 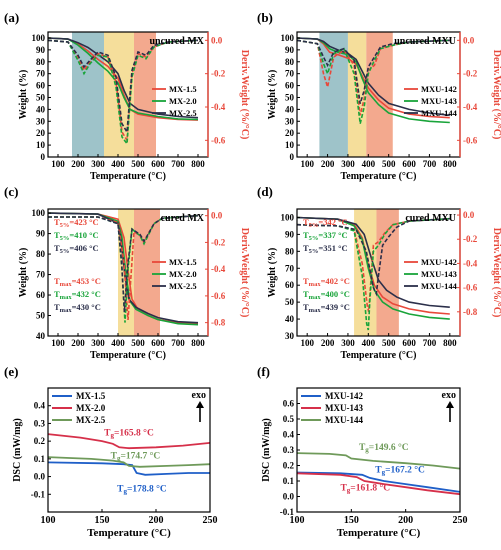 I want to click on annotation-value: =430 °C, so click(x=86, y=307).